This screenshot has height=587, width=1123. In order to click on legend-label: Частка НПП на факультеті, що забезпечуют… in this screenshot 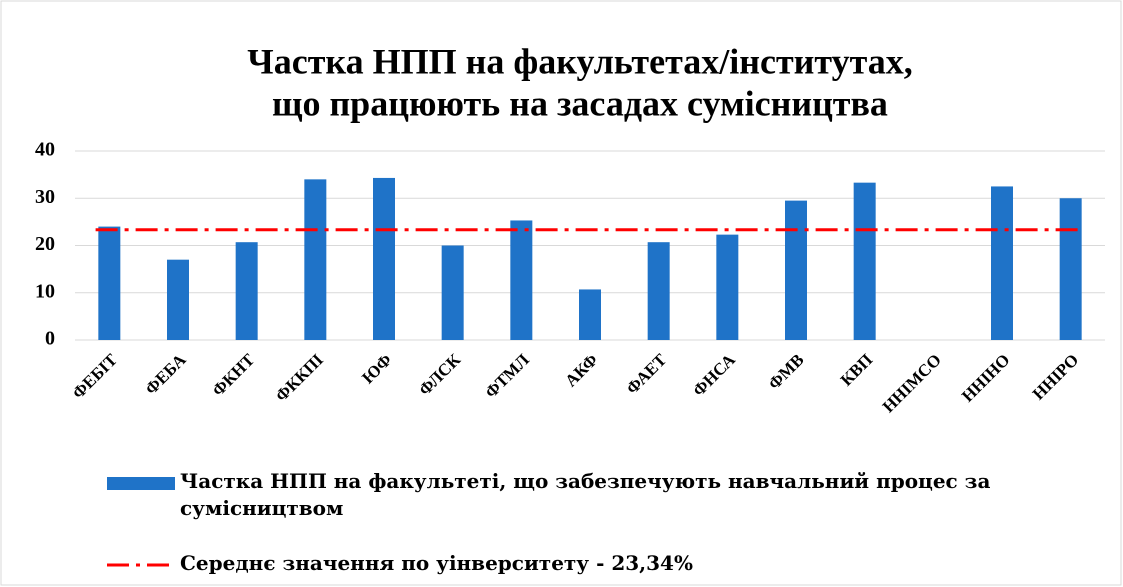, I will do `click(585, 494)`.